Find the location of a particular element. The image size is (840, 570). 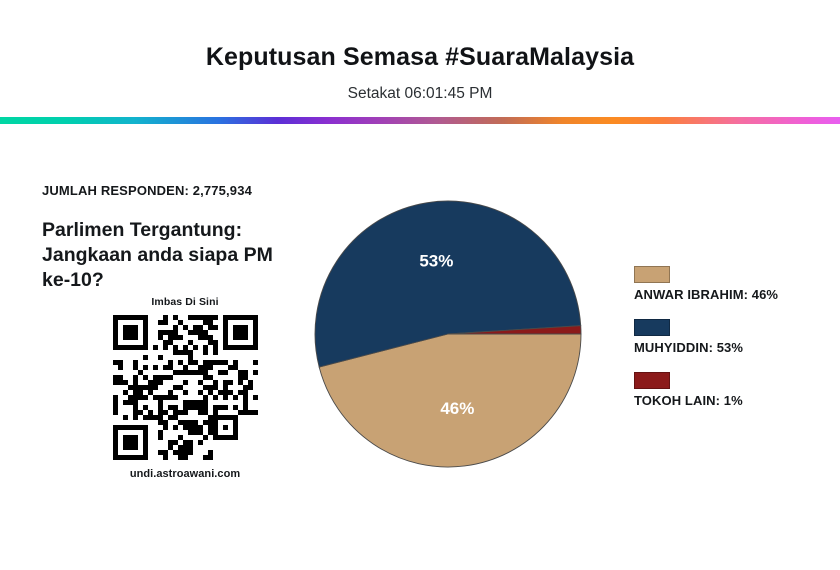

pie-slice-label-muhyiddin: 53% is located at coordinates (436, 260).